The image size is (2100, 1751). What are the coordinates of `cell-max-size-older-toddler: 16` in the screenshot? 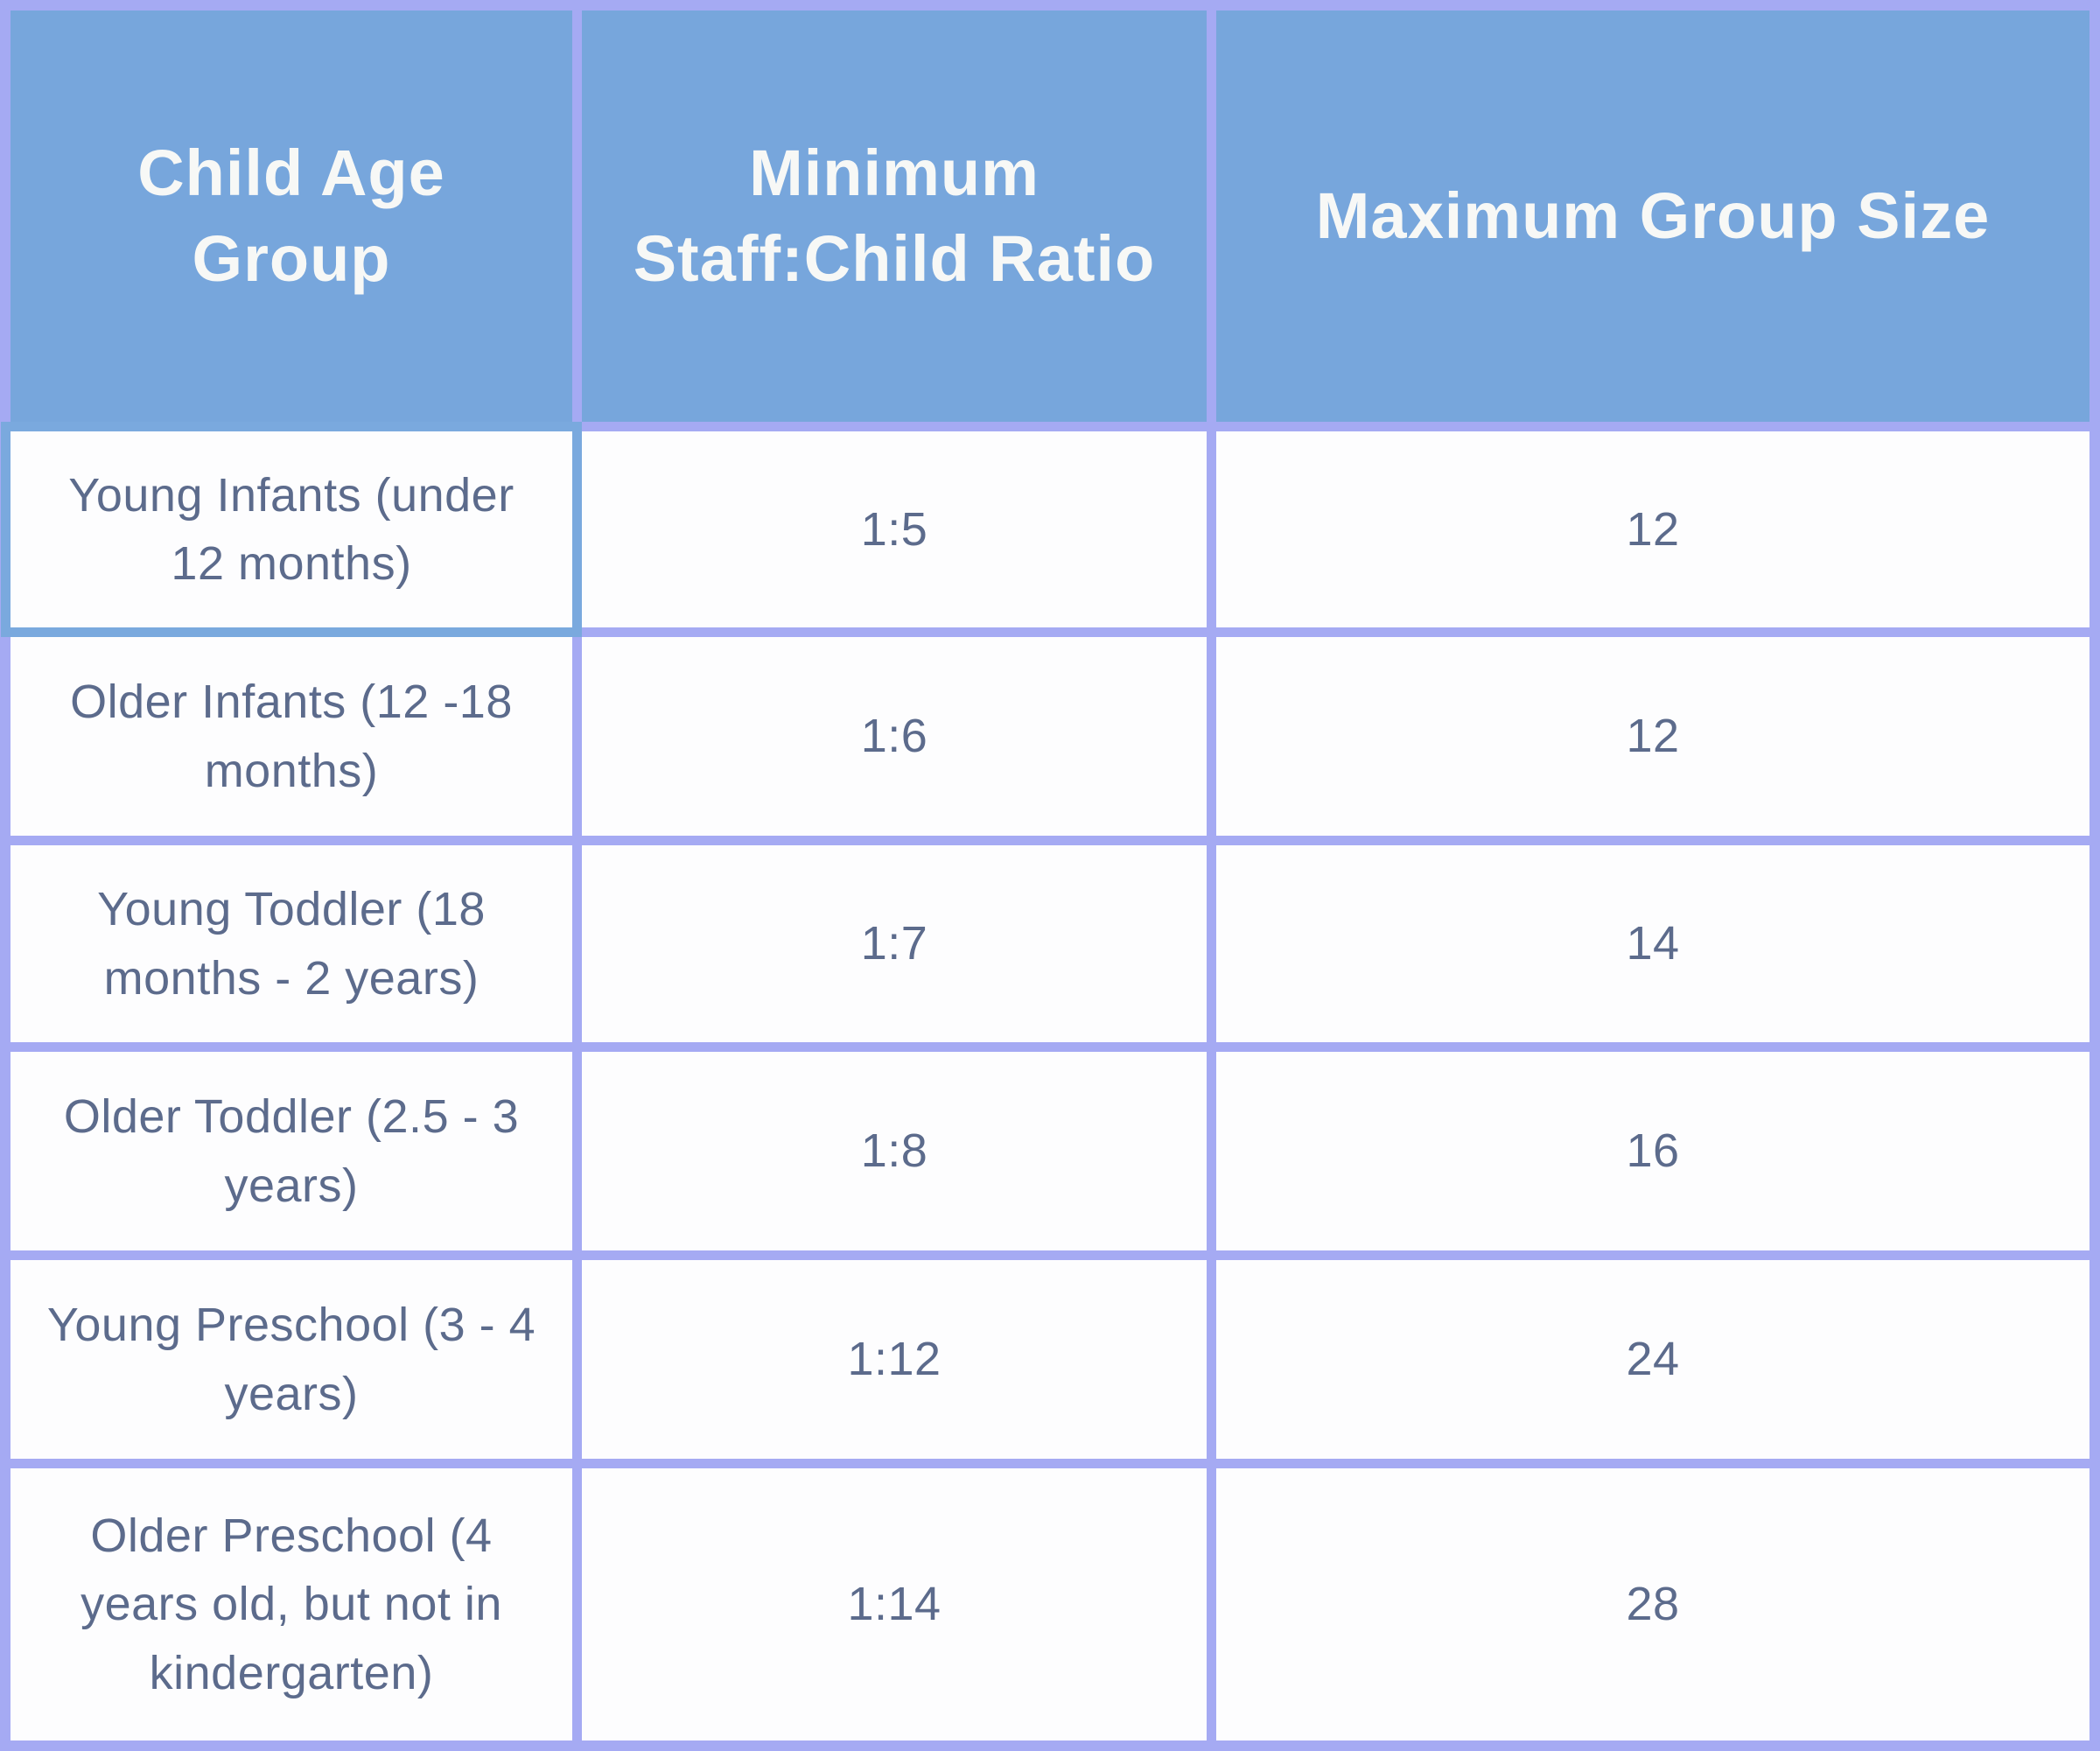 It's located at (1653, 1151).